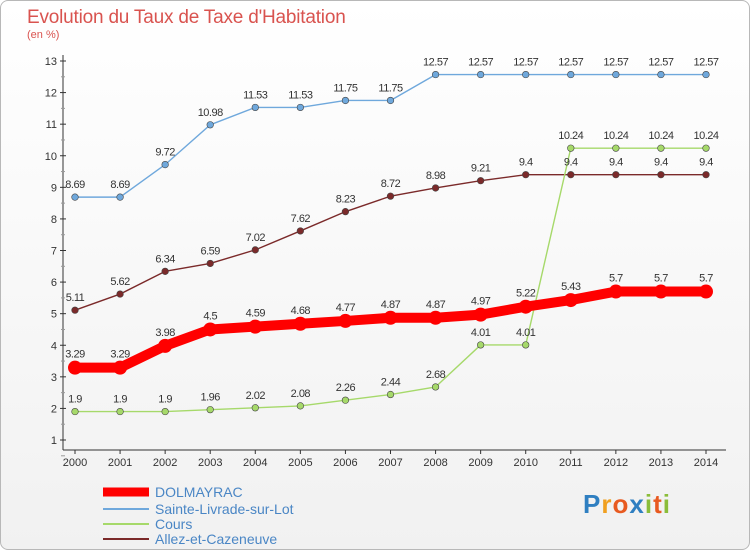 The width and height of the screenshot is (750, 550). What do you see at coordinates (525, 463) in the screenshot?
I see `x-tick-label: 2010` at bounding box center [525, 463].